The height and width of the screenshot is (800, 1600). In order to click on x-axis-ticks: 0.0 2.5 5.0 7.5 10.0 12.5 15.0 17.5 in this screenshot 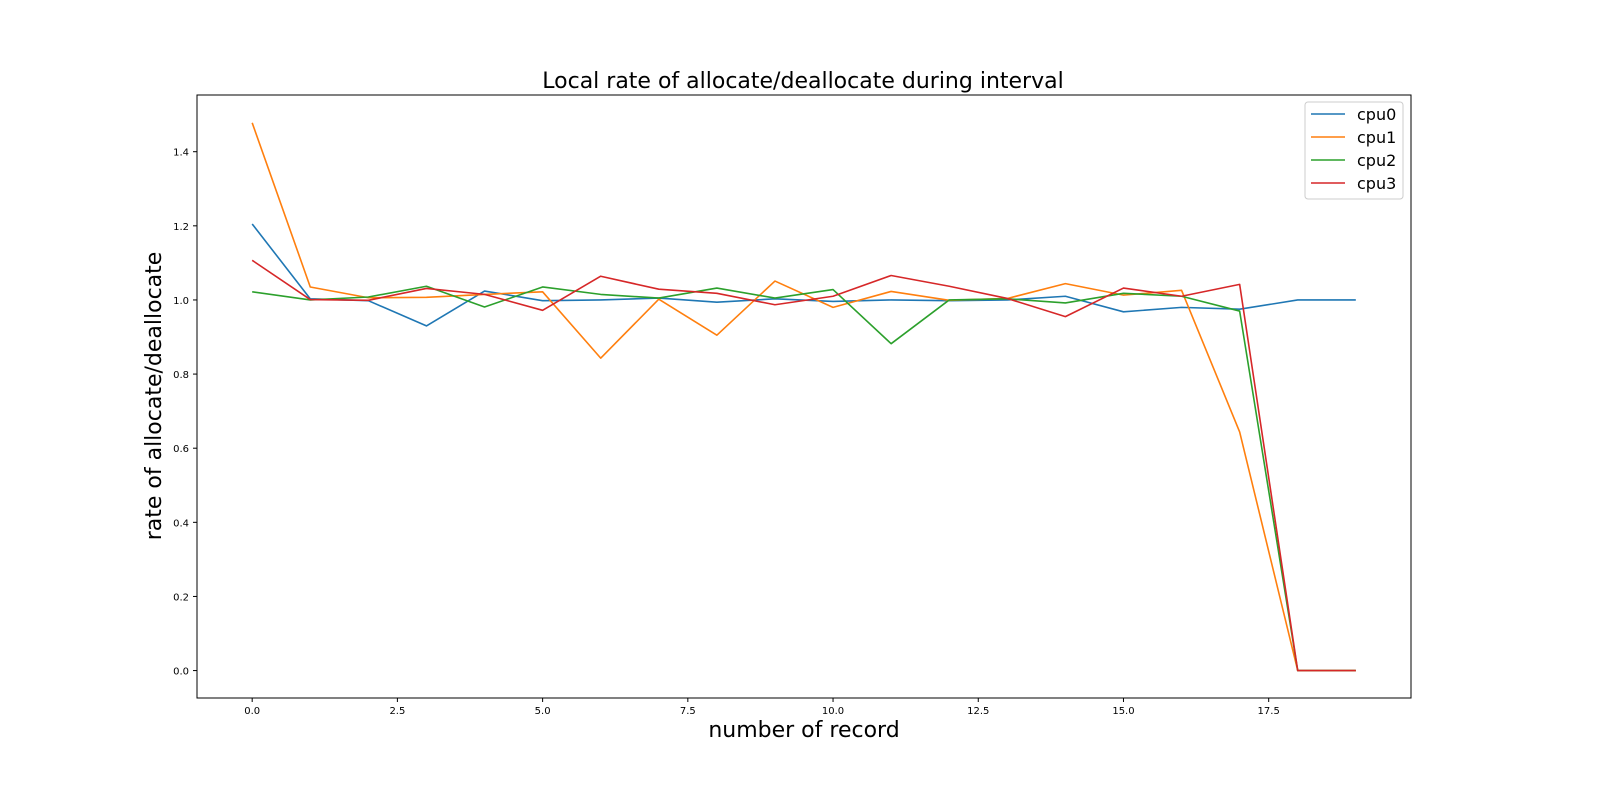, I will do `click(762, 707)`.